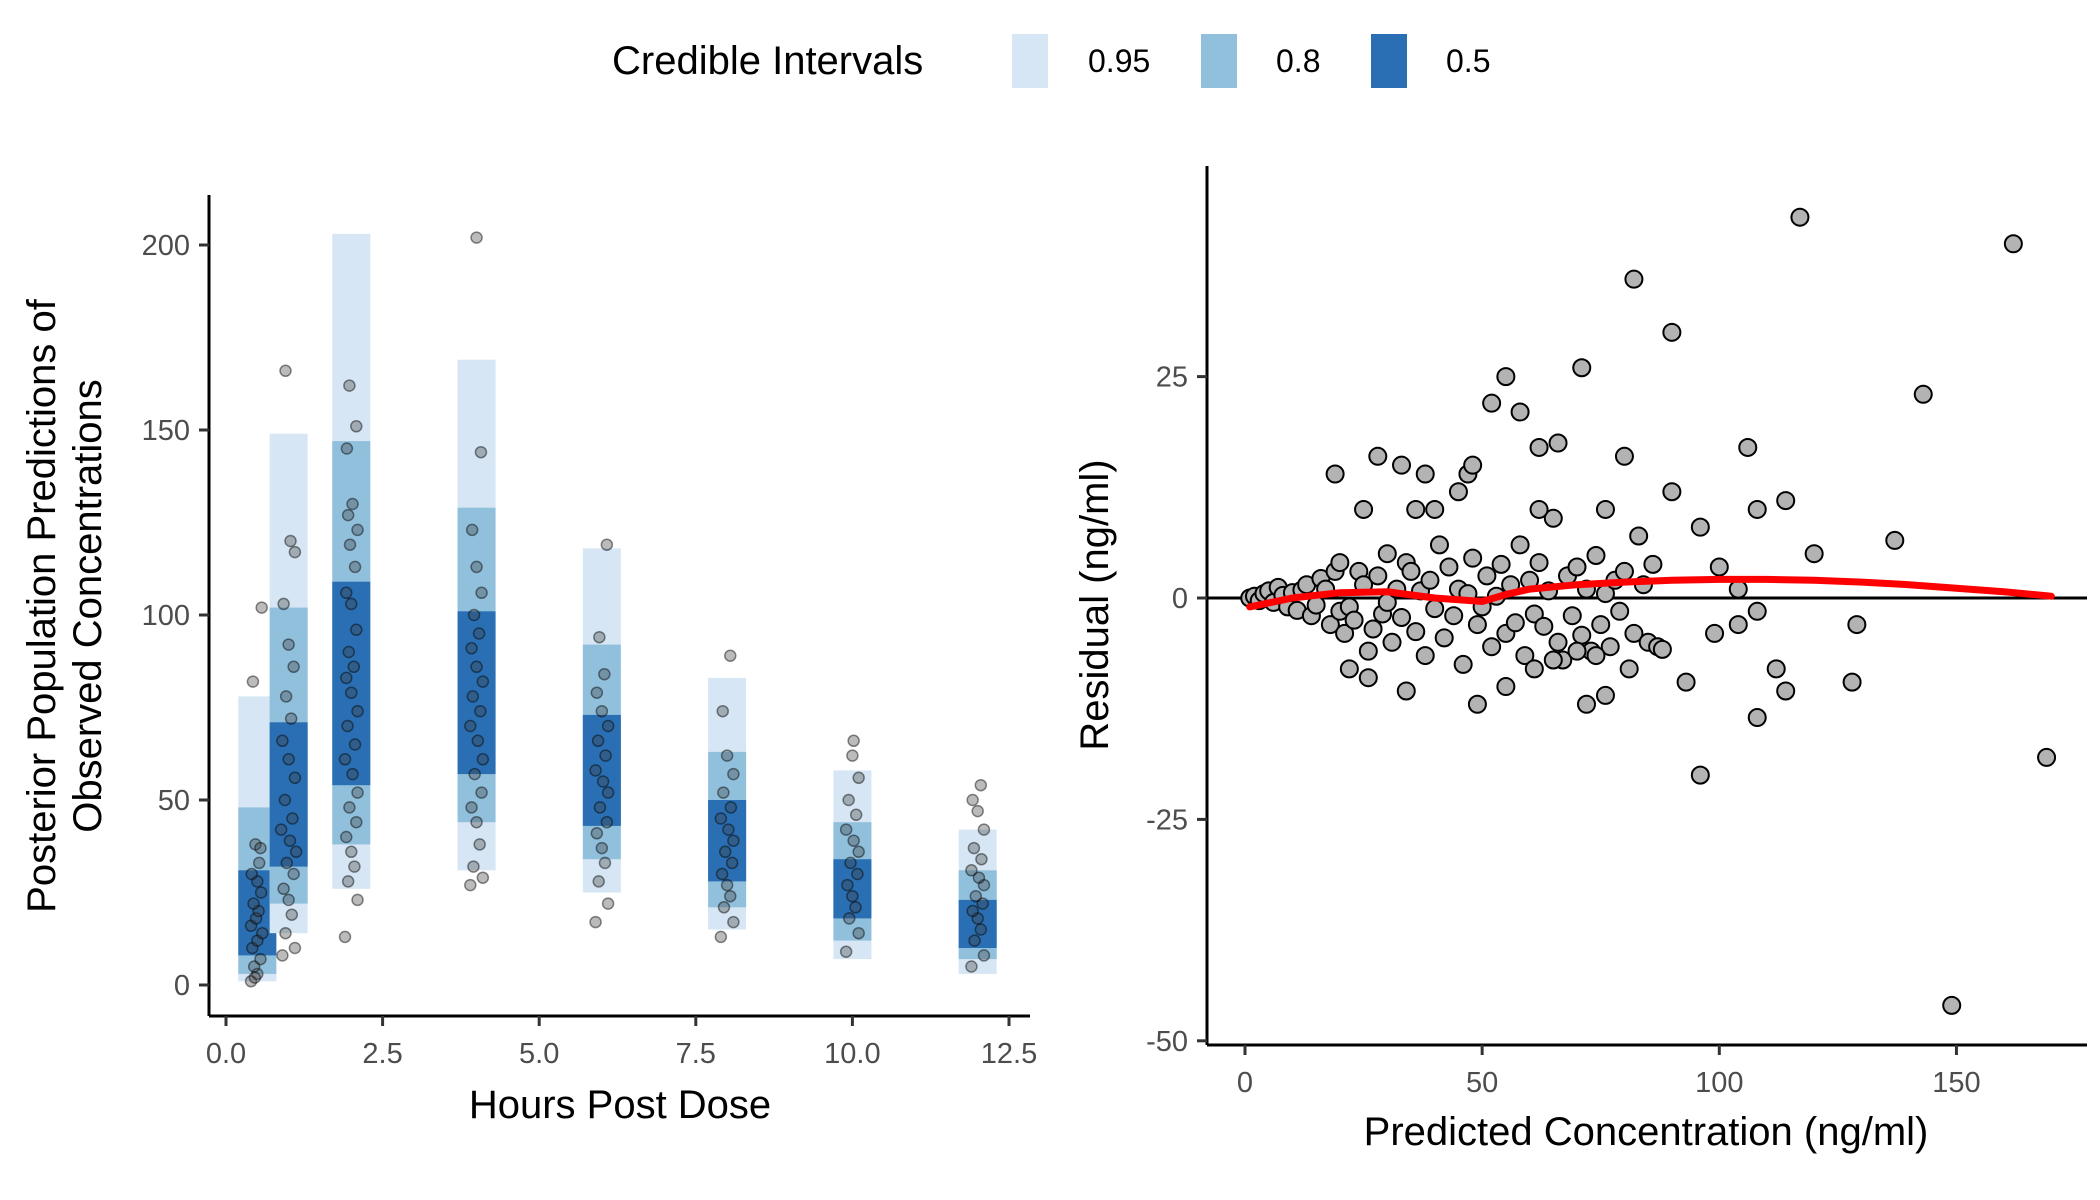  Describe the element at coordinates (539, 1054) in the screenshot. I see `left-x-tick-label: 5.0` at that location.